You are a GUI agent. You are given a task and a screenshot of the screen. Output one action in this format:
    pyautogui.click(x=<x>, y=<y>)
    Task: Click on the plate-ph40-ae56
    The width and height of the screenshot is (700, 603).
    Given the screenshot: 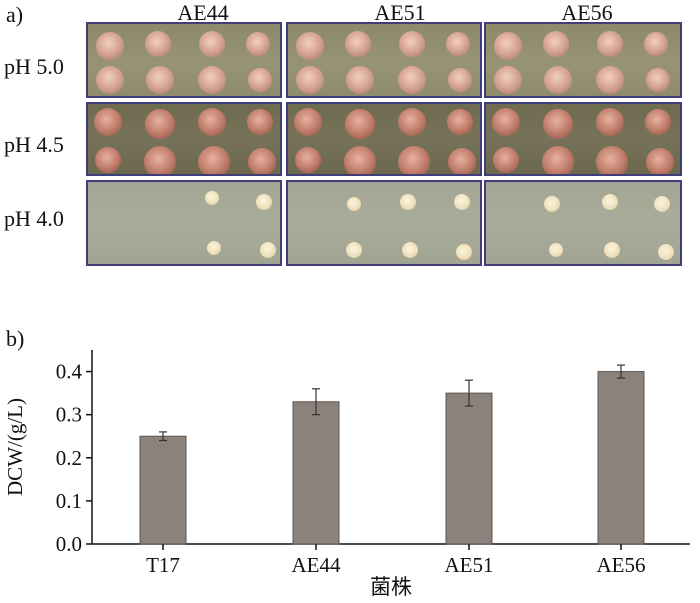 What is the action you would take?
    pyautogui.click(x=583, y=223)
    